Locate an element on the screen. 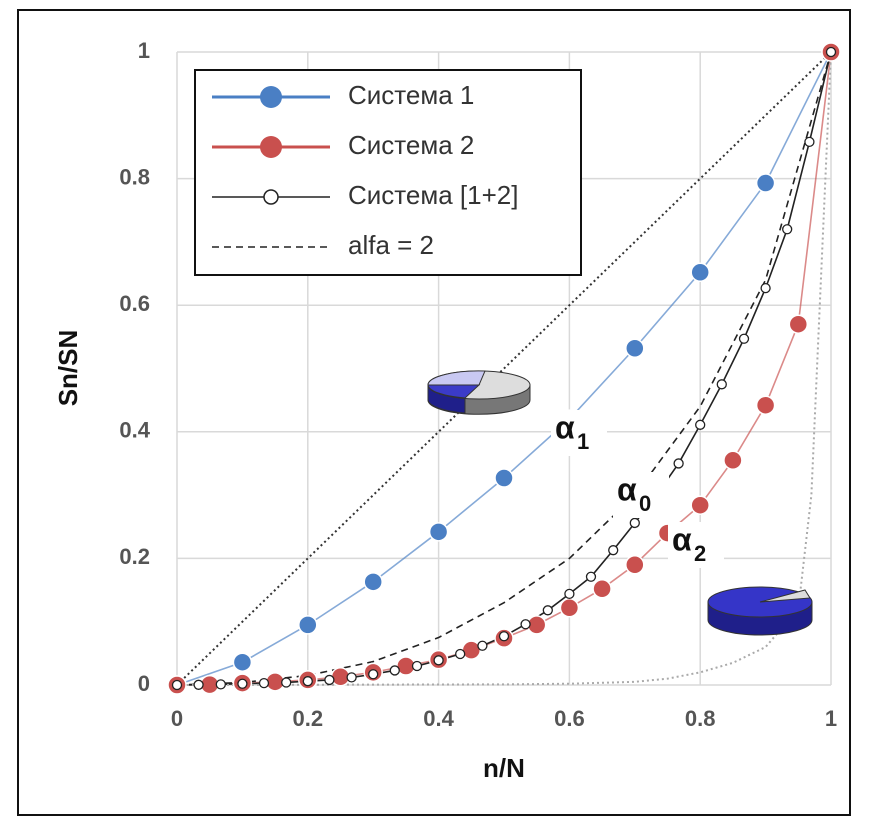 This screenshot has width=869, height=834. legend is located at coordinates (388, 172).